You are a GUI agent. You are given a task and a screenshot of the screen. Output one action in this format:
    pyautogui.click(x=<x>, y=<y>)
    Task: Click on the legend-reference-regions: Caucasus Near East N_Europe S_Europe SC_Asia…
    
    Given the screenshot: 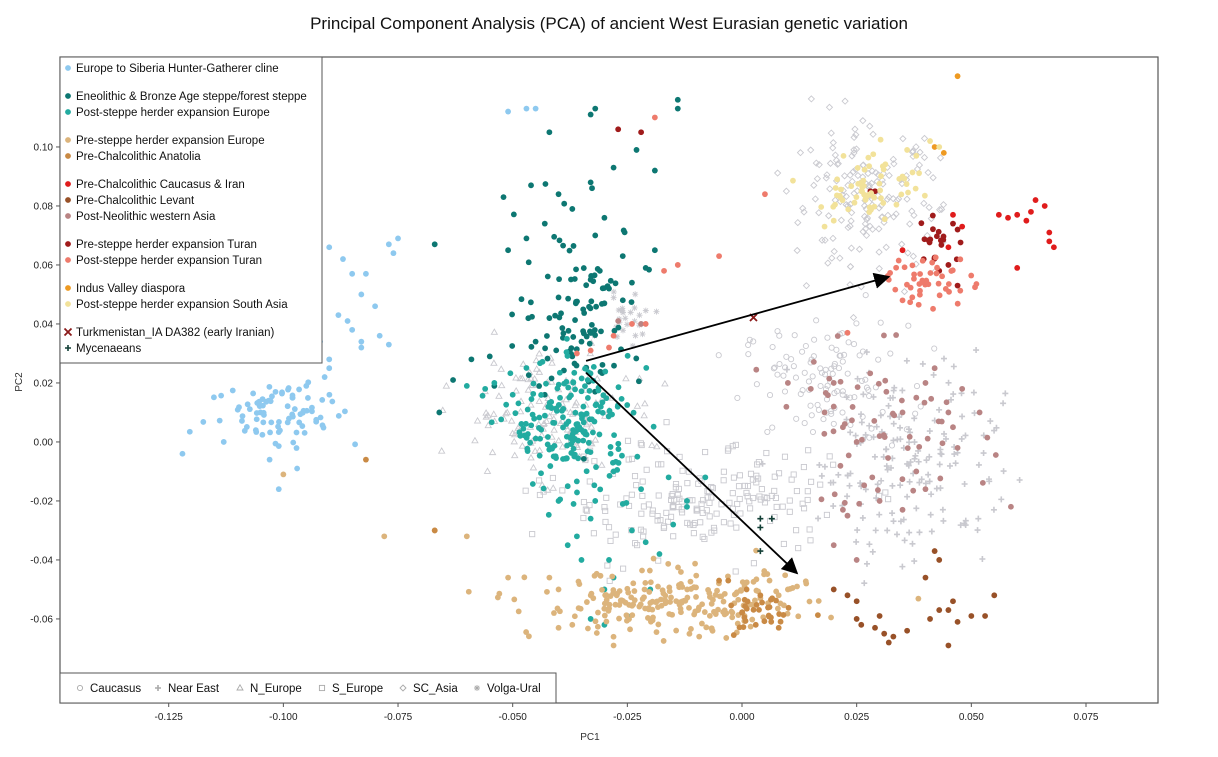 What is the action you would take?
    pyautogui.click(x=308, y=688)
    